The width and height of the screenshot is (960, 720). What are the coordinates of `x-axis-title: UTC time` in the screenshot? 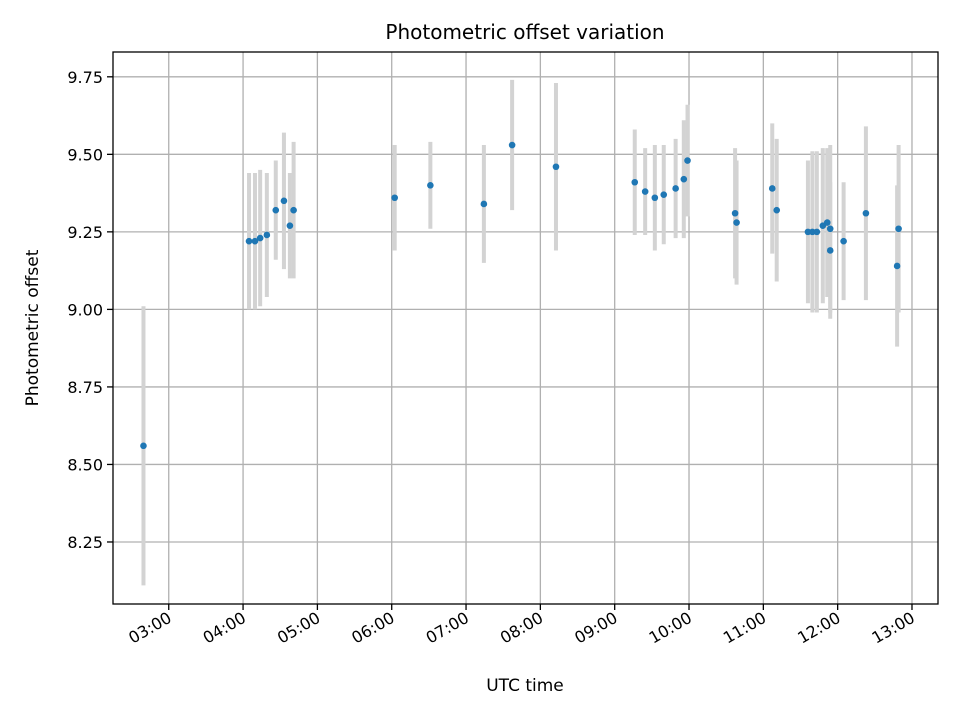 It's located at (525, 686).